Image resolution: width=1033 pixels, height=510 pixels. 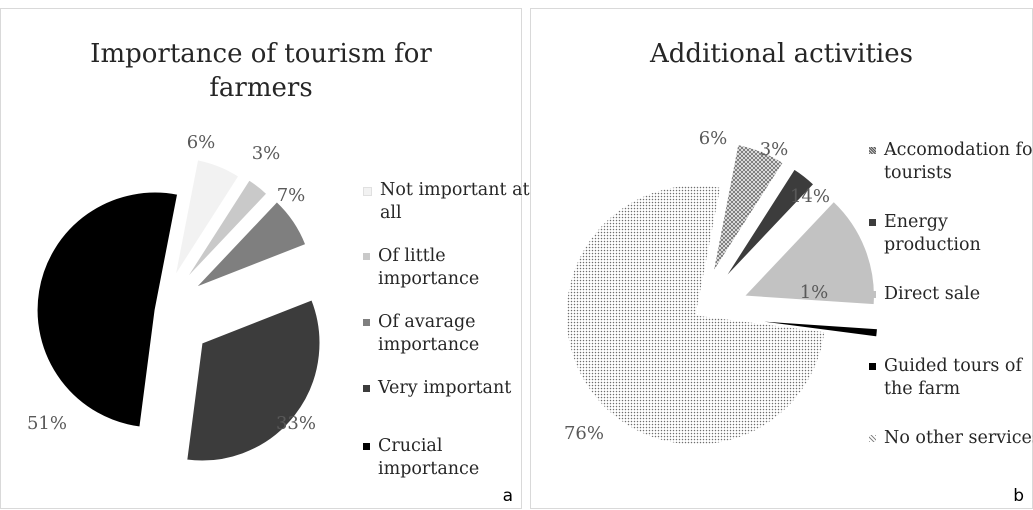 I want to click on pie-slice-crucial-importance, so click(x=107, y=309).